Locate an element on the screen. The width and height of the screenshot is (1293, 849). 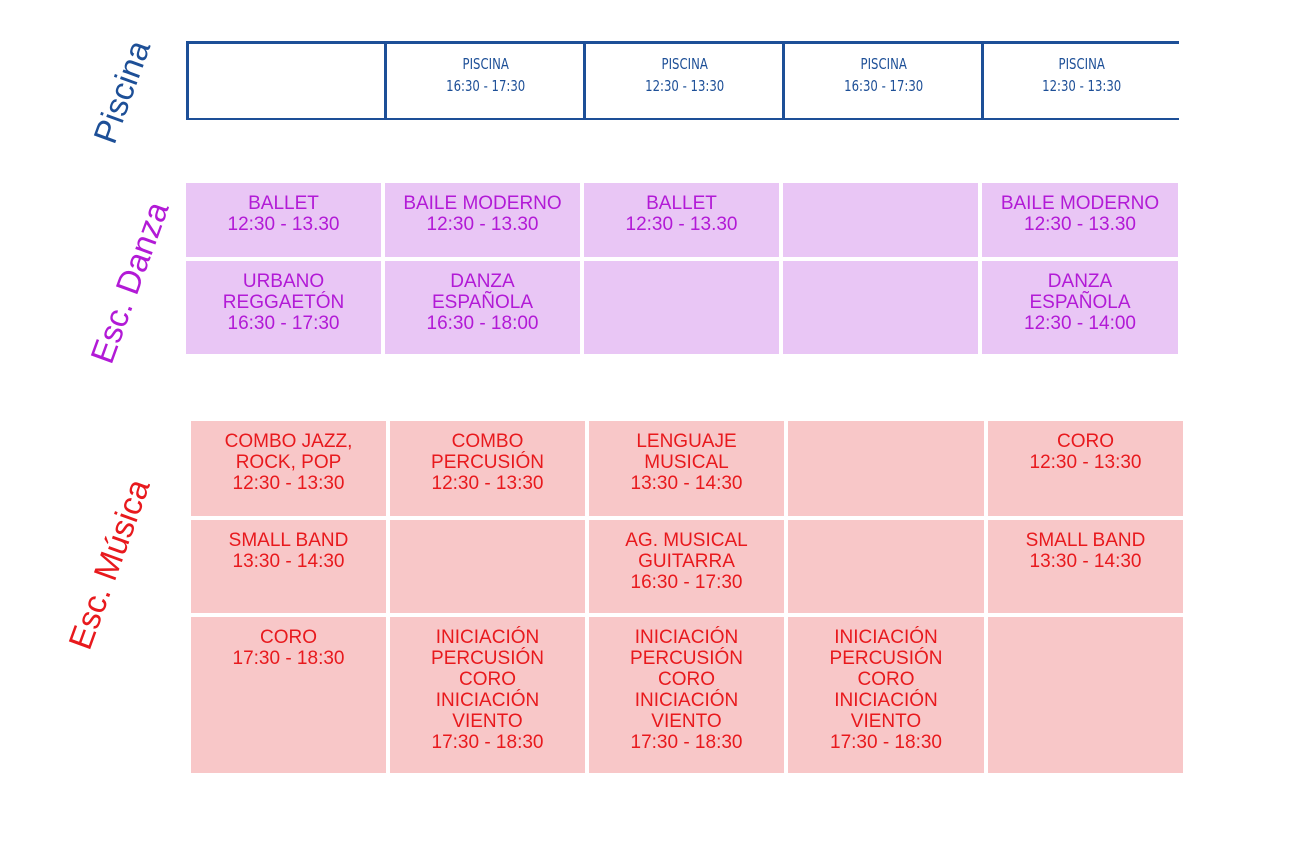
dance-cell-r2-c1: URBANO REGGAETÓN 16:30 - 17:30 is located at coordinates (283, 307).